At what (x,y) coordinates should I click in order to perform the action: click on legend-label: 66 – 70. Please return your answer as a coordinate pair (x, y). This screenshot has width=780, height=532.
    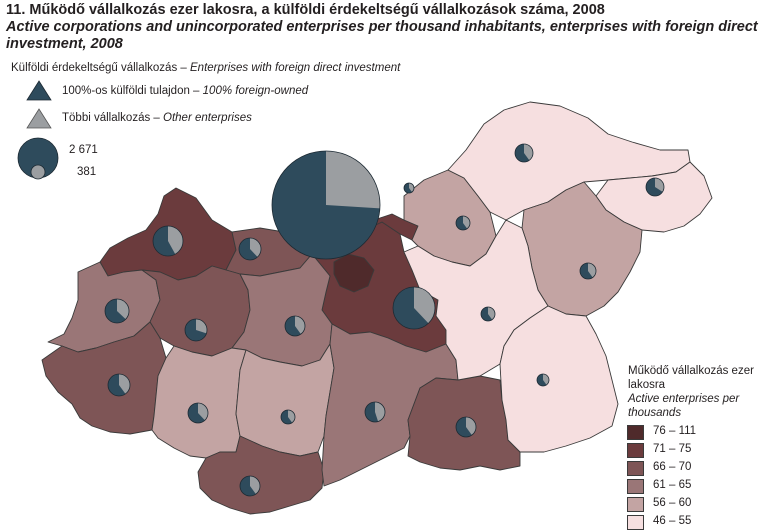
    Looking at the image, I should click on (672, 467).